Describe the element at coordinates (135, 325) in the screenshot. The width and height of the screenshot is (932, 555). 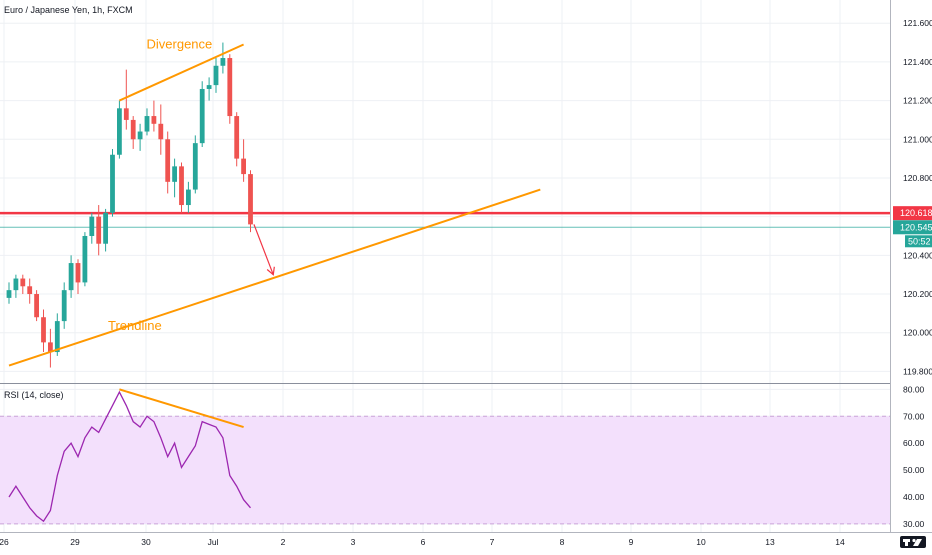
I see `trendline-label: Trendline` at that location.